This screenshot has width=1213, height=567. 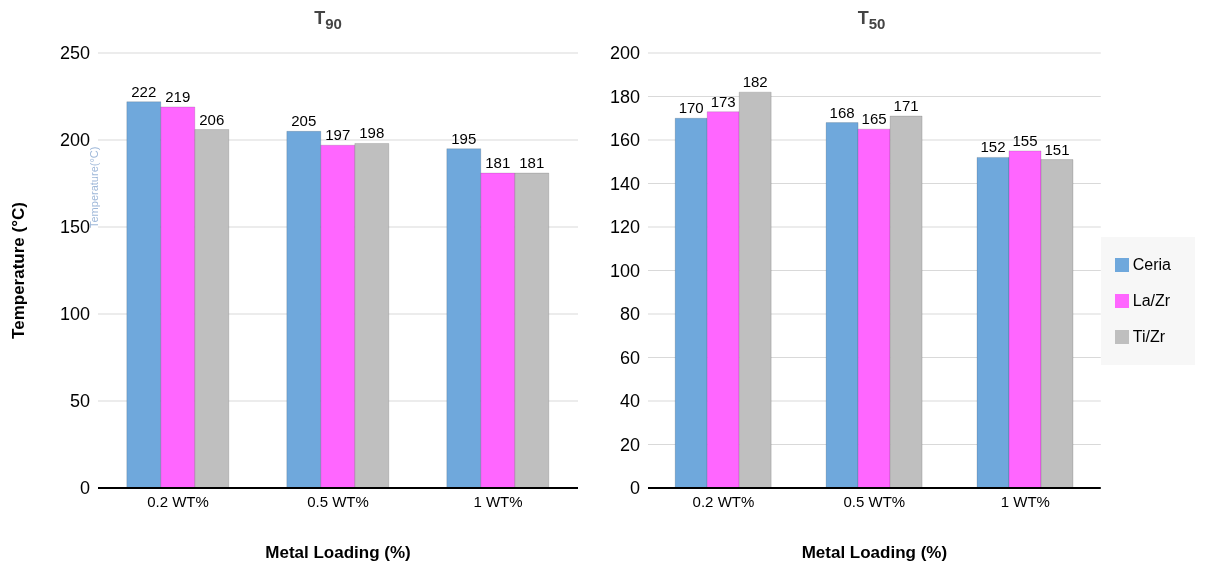 I want to click on data-label: 205, so click(x=304, y=121).